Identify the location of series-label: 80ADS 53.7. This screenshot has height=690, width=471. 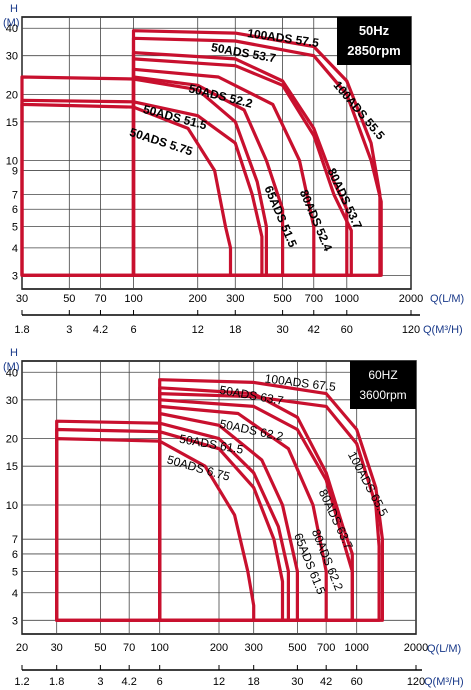
(345, 198).